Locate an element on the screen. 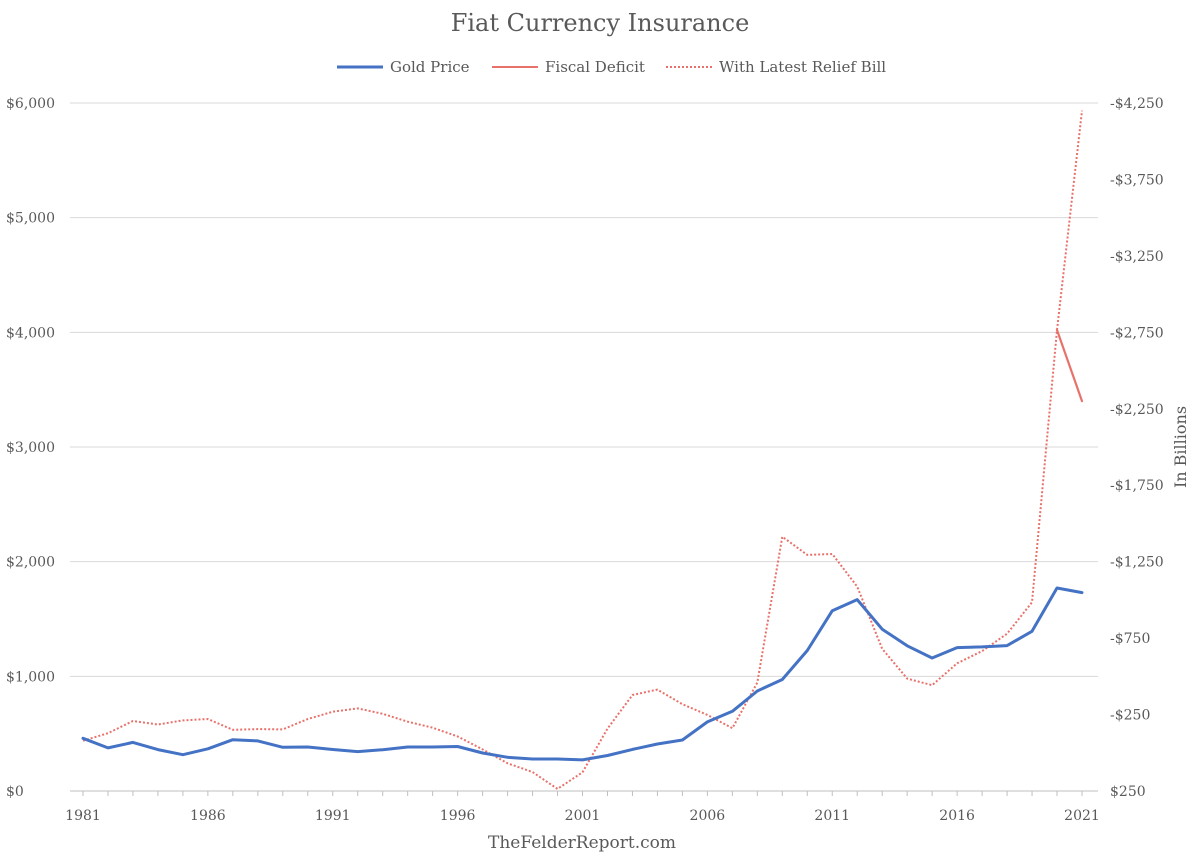 This screenshot has width=1200, height=863. source-label: TheFelderReport.com is located at coordinates (582, 843).